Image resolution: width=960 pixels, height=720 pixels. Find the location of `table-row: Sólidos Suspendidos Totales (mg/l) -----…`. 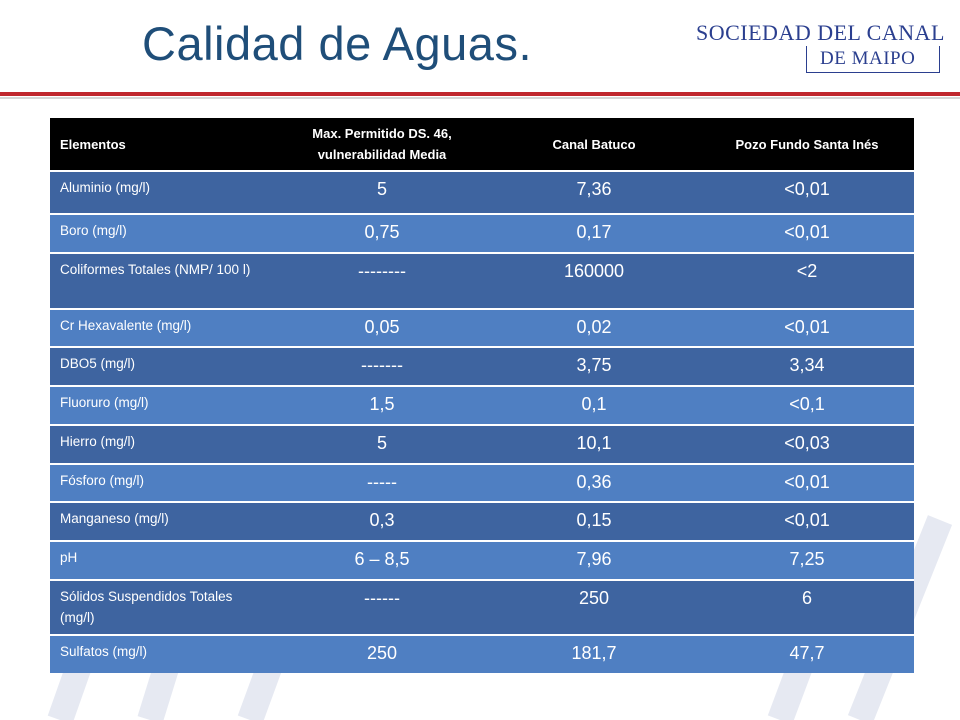

table-row: Sólidos Suspendidos Totales (mg/l) -----… is located at coordinates (482, 607).